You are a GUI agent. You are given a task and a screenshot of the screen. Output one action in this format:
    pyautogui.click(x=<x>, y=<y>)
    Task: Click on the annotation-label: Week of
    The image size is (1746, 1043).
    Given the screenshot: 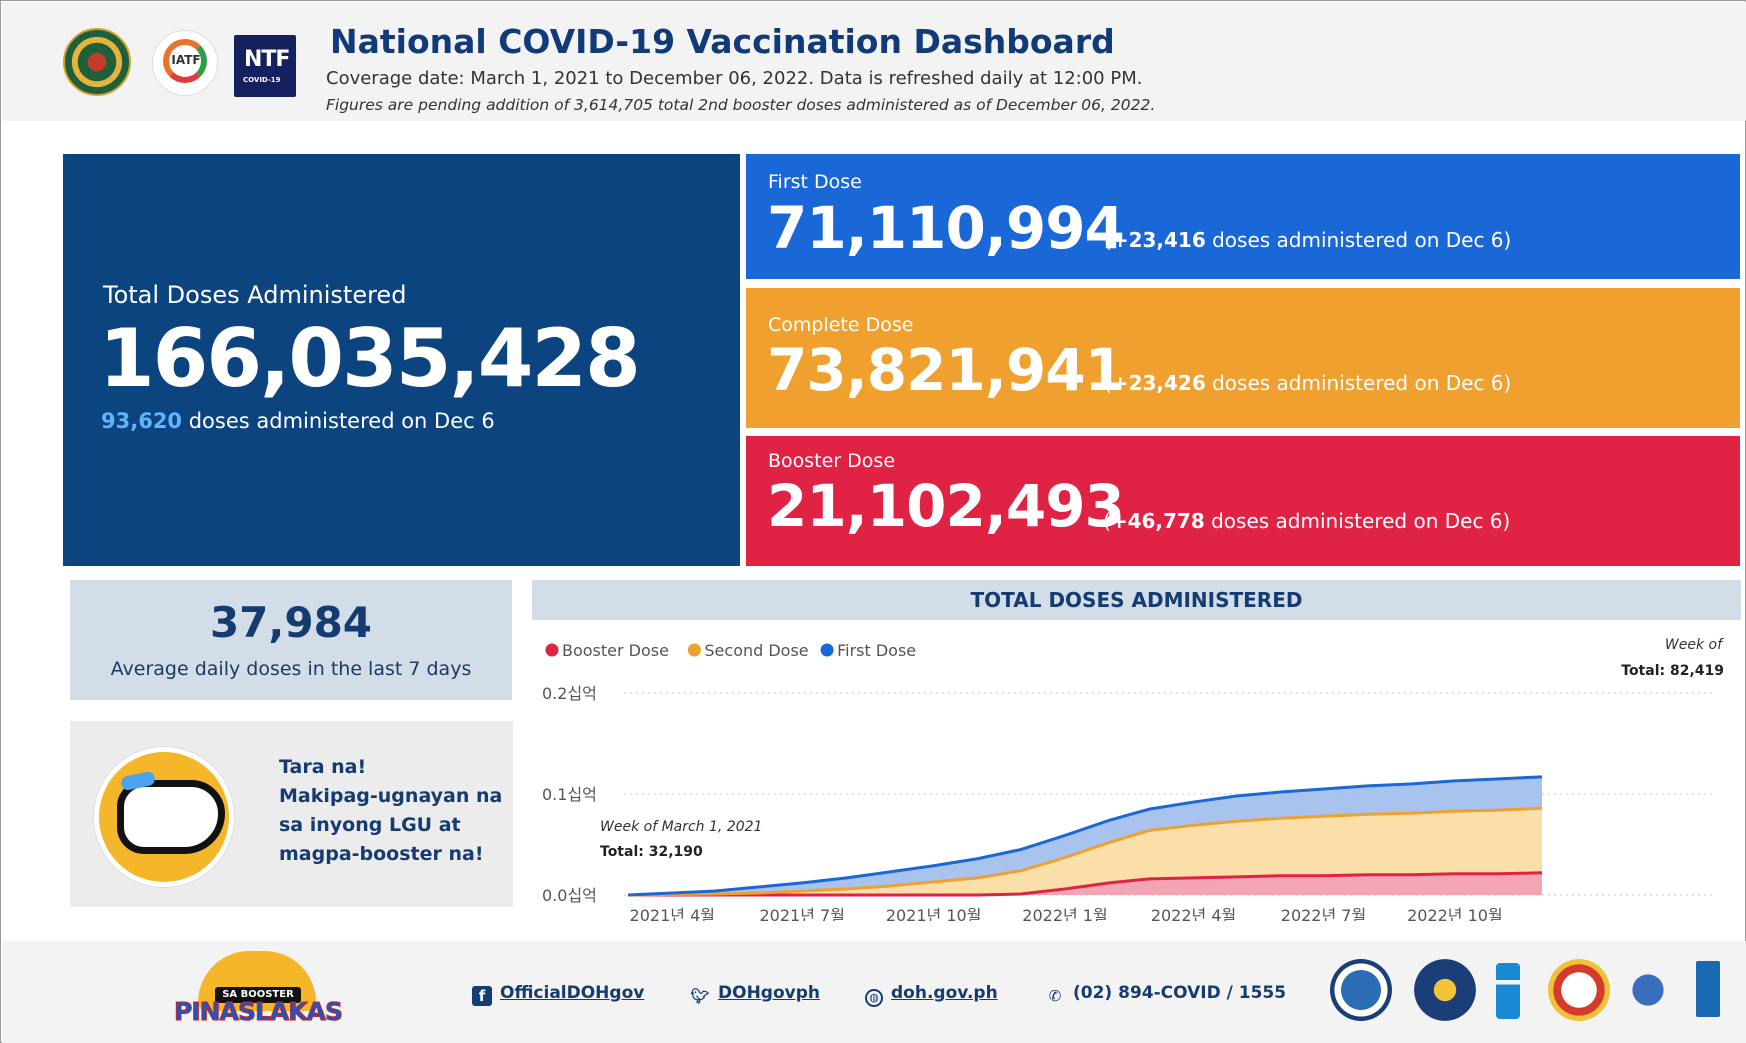 What is the action you would take?
    pyautogui.click(x=1694, y=645)
    